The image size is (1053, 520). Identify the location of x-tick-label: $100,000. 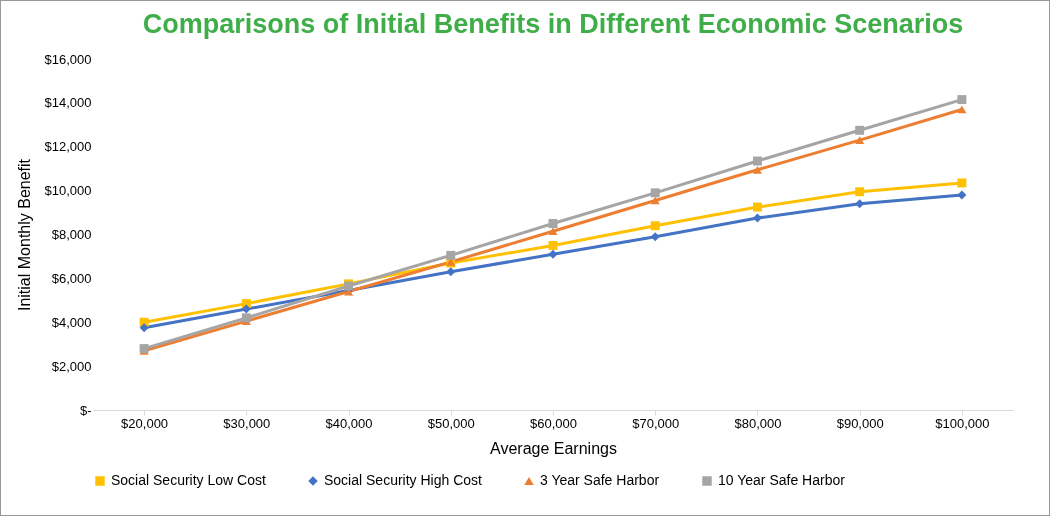
(962, 423).